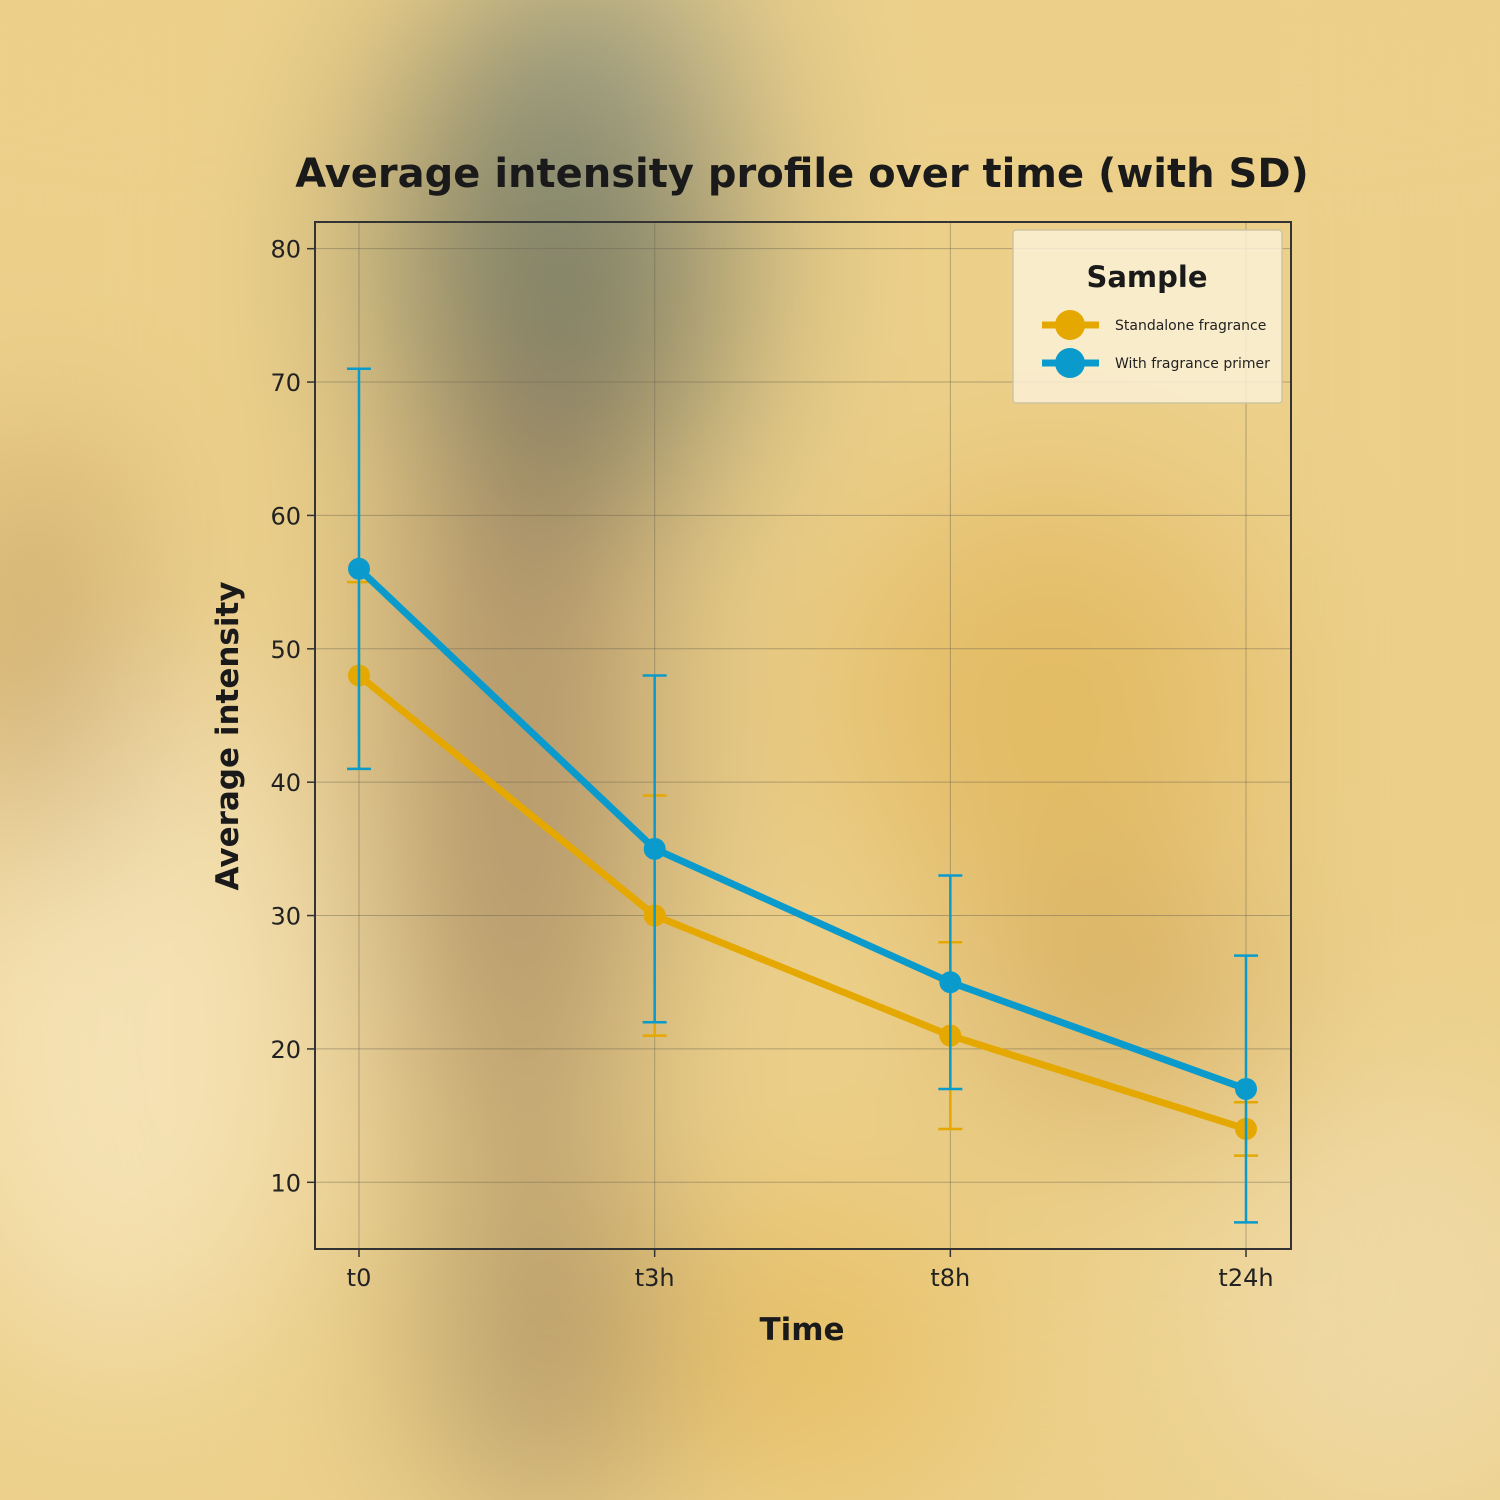 This screenshot has width=1500, height=1500. I want to click on x-tick-label: t24h, so click(1245, 1278).